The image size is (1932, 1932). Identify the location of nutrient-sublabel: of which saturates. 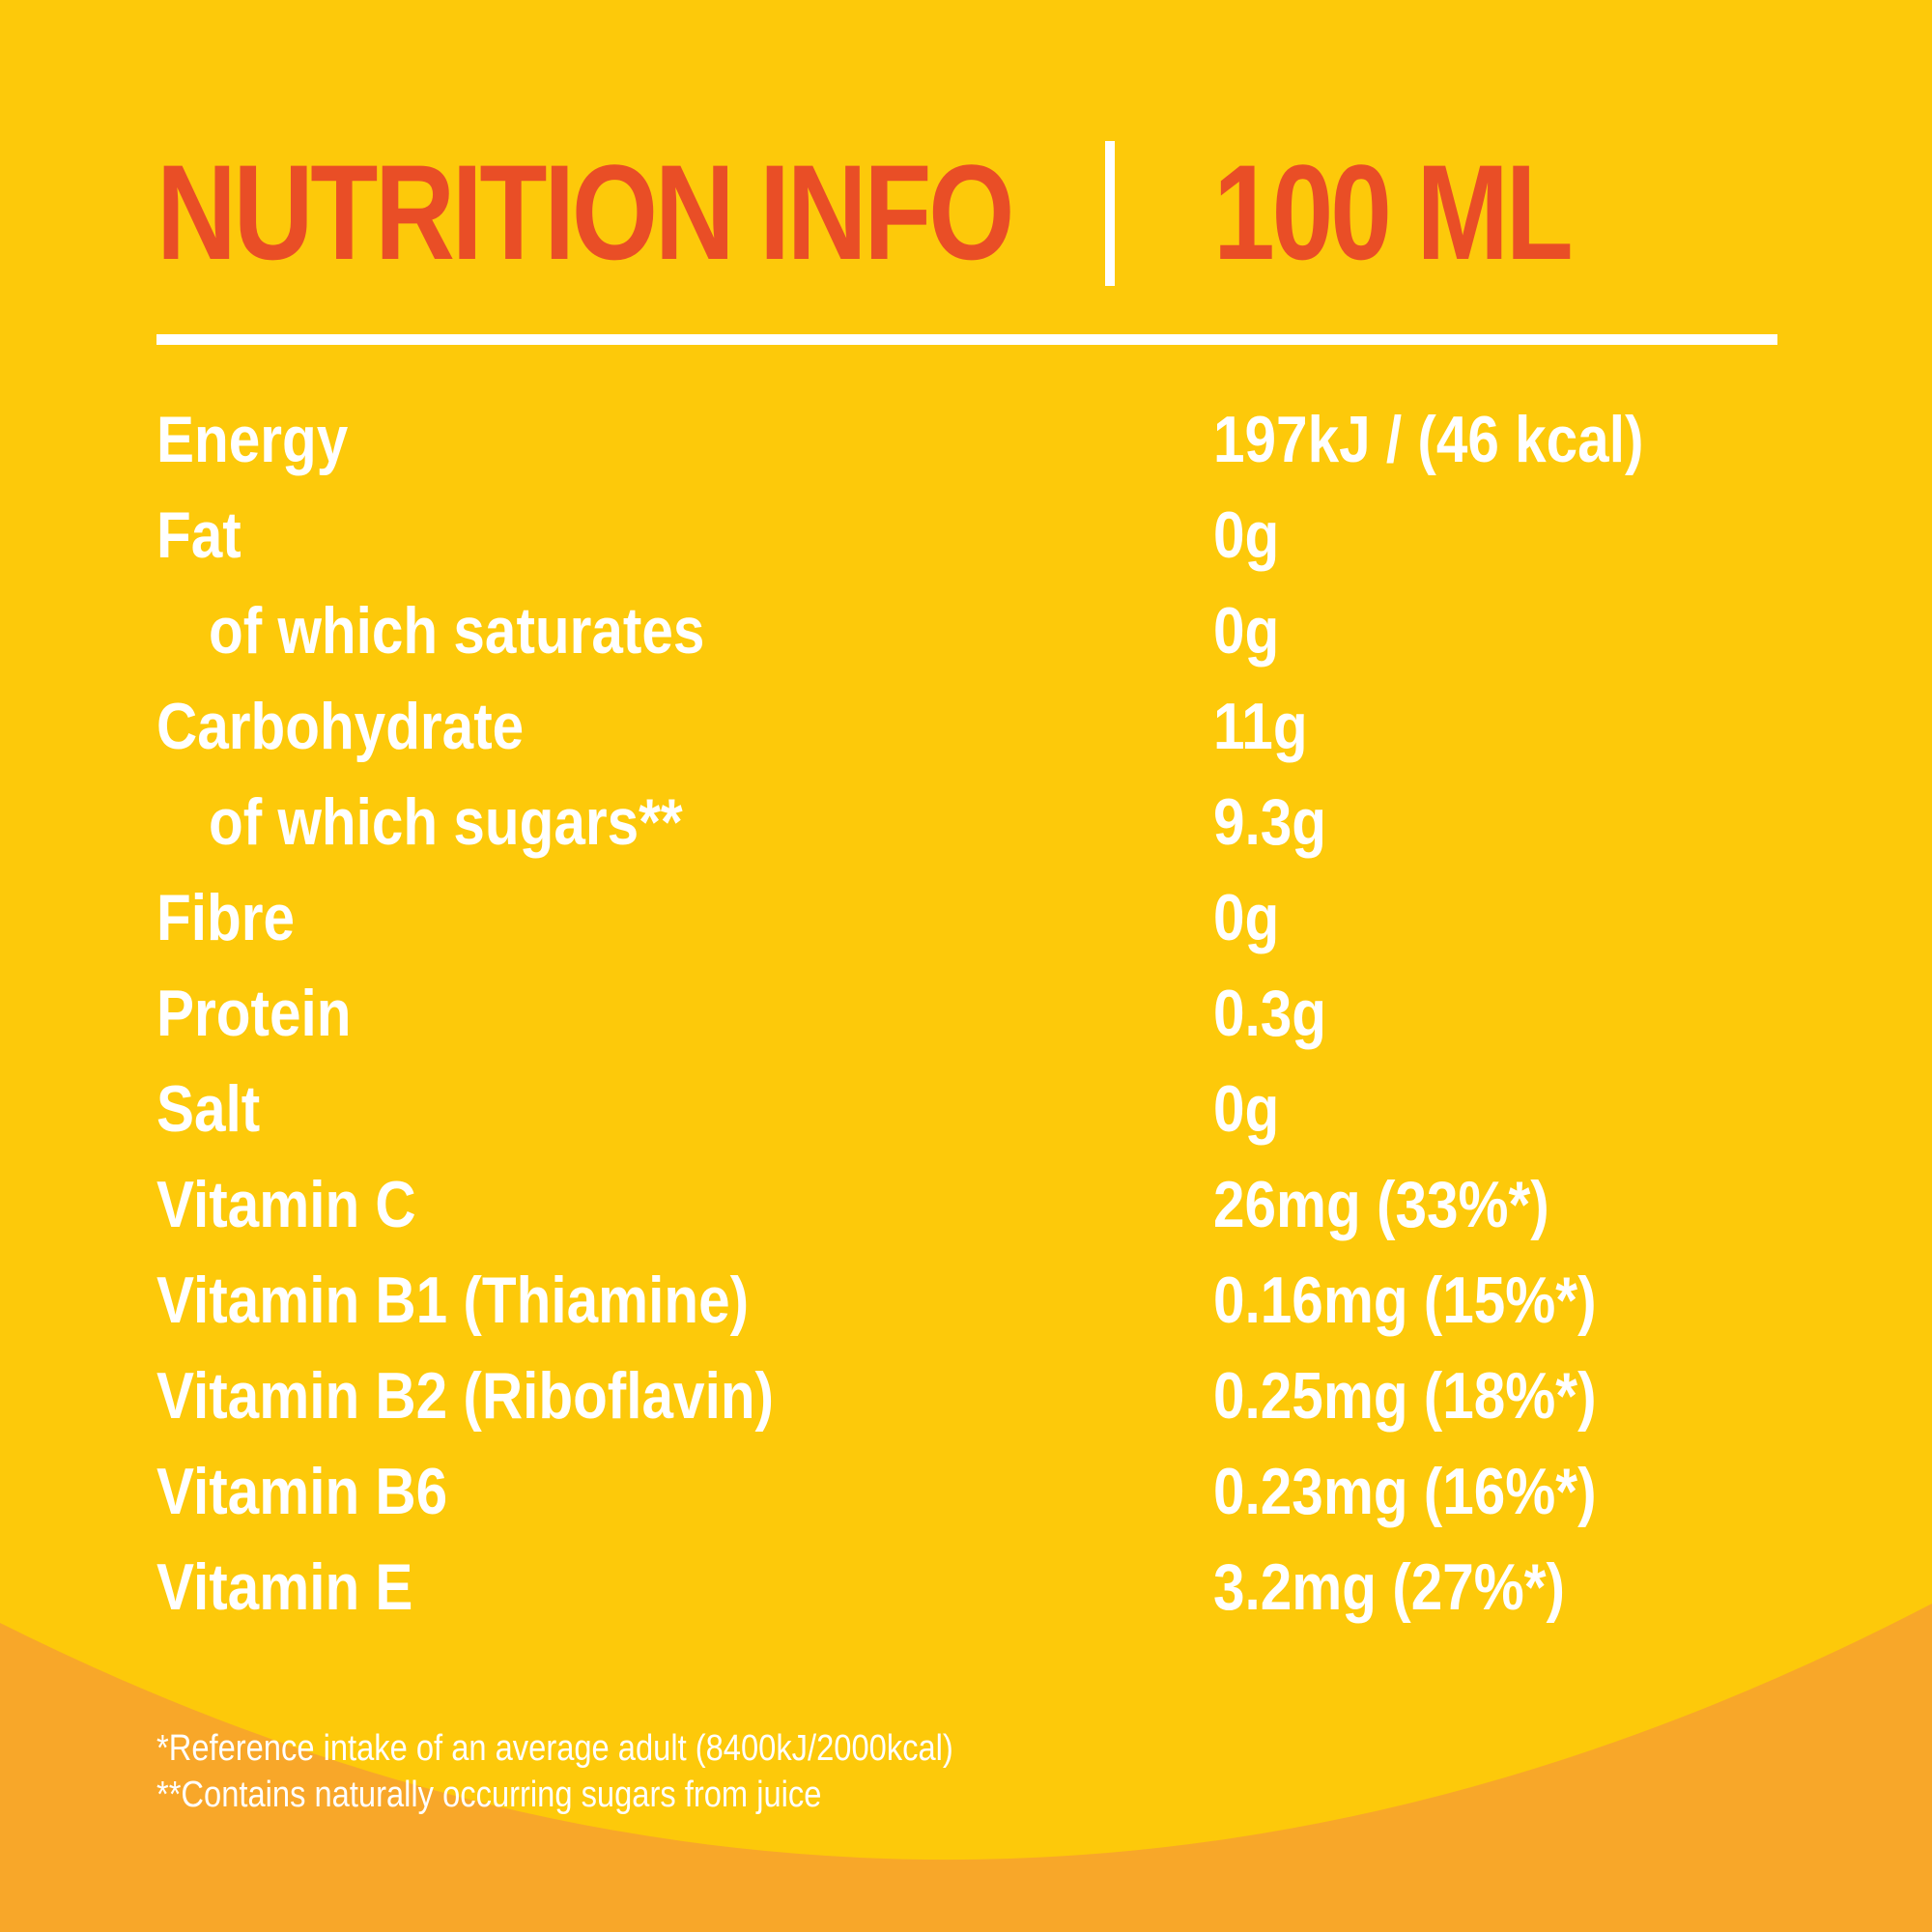
(457, 631).